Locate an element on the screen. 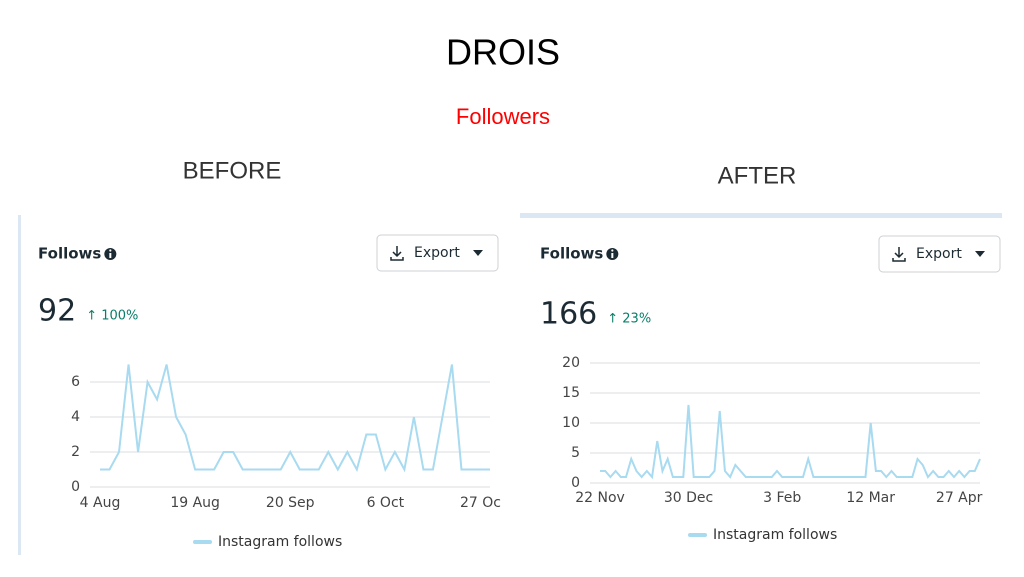 The width and height of the screenshot is (1024, 577). x-tick-label: 4 Aug is located at coordinates (100, 503).